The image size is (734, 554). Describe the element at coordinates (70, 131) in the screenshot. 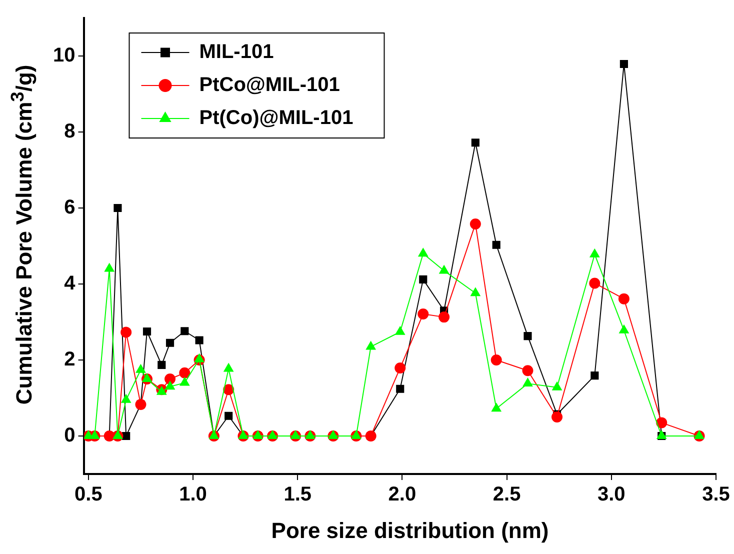

I see `y-tick-label: 8` at that location.